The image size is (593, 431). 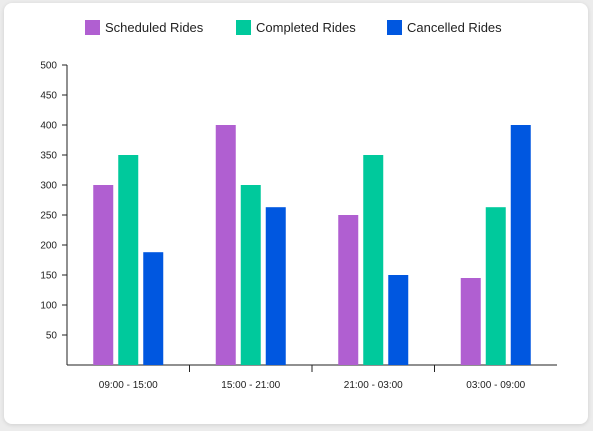 What do you see at coordinates (306, 27) in the screenshot?
I see `legend-label-completed-rides: Completed Rides` at bounding box center [306, 27].